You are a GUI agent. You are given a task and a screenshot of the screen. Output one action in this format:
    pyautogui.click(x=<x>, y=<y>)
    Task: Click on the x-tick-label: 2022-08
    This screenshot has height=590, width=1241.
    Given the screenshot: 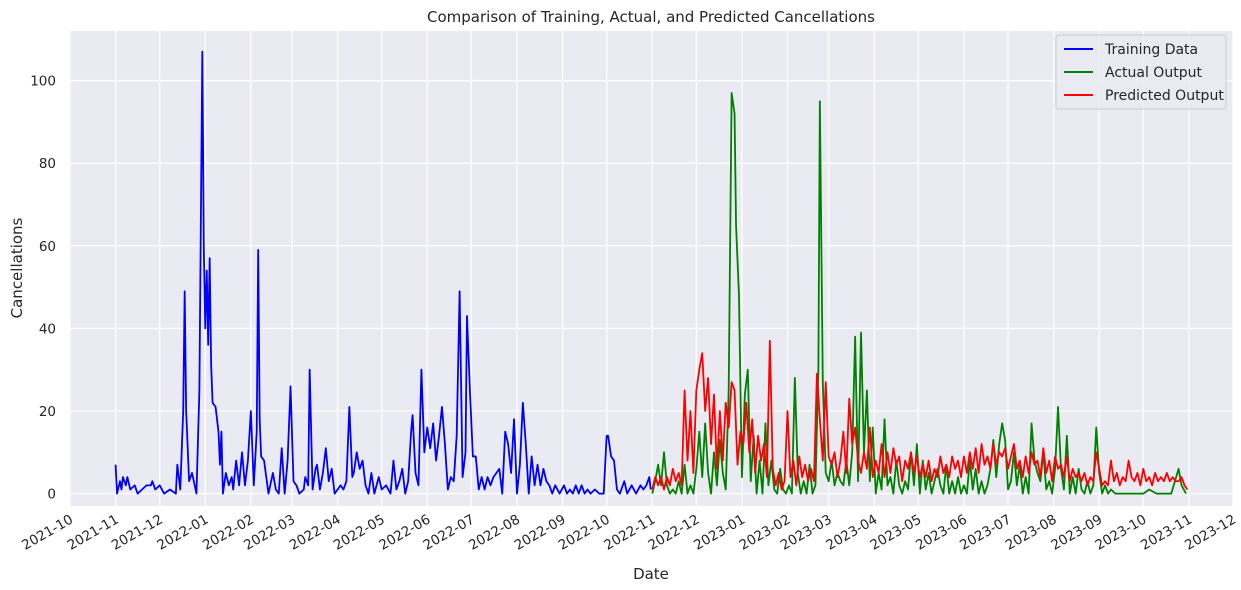 What is the action you would take?
    pyautogui.click(x=494, y=533)
    